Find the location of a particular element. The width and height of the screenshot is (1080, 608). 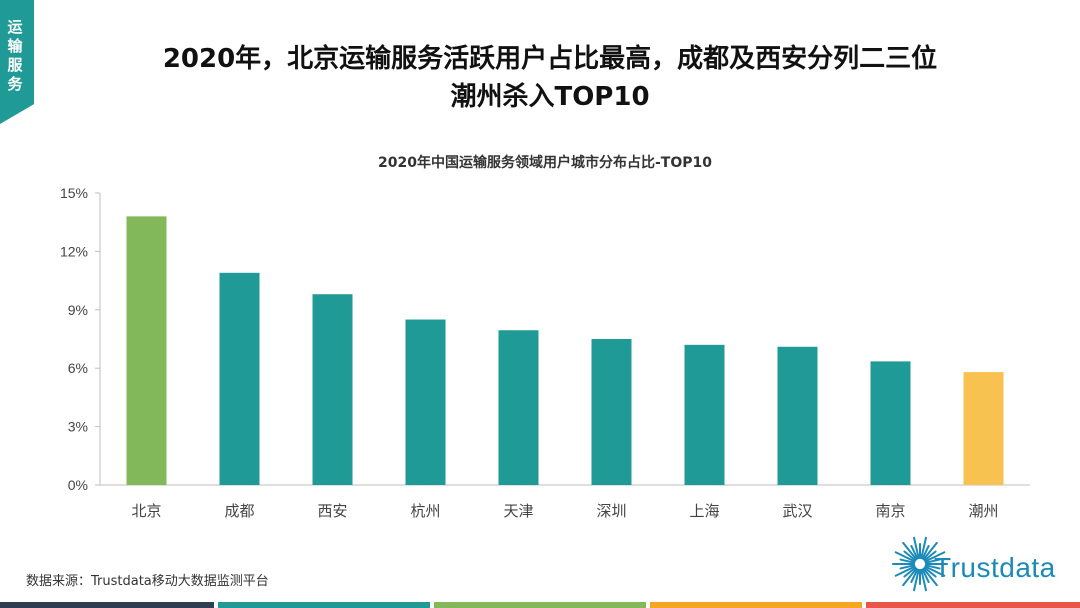

strip-segment-orange is located at coordinates (756, 605).